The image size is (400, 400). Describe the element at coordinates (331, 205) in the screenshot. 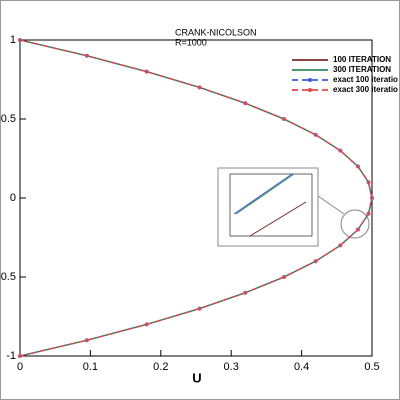

I see `zoom-connector` at that location.